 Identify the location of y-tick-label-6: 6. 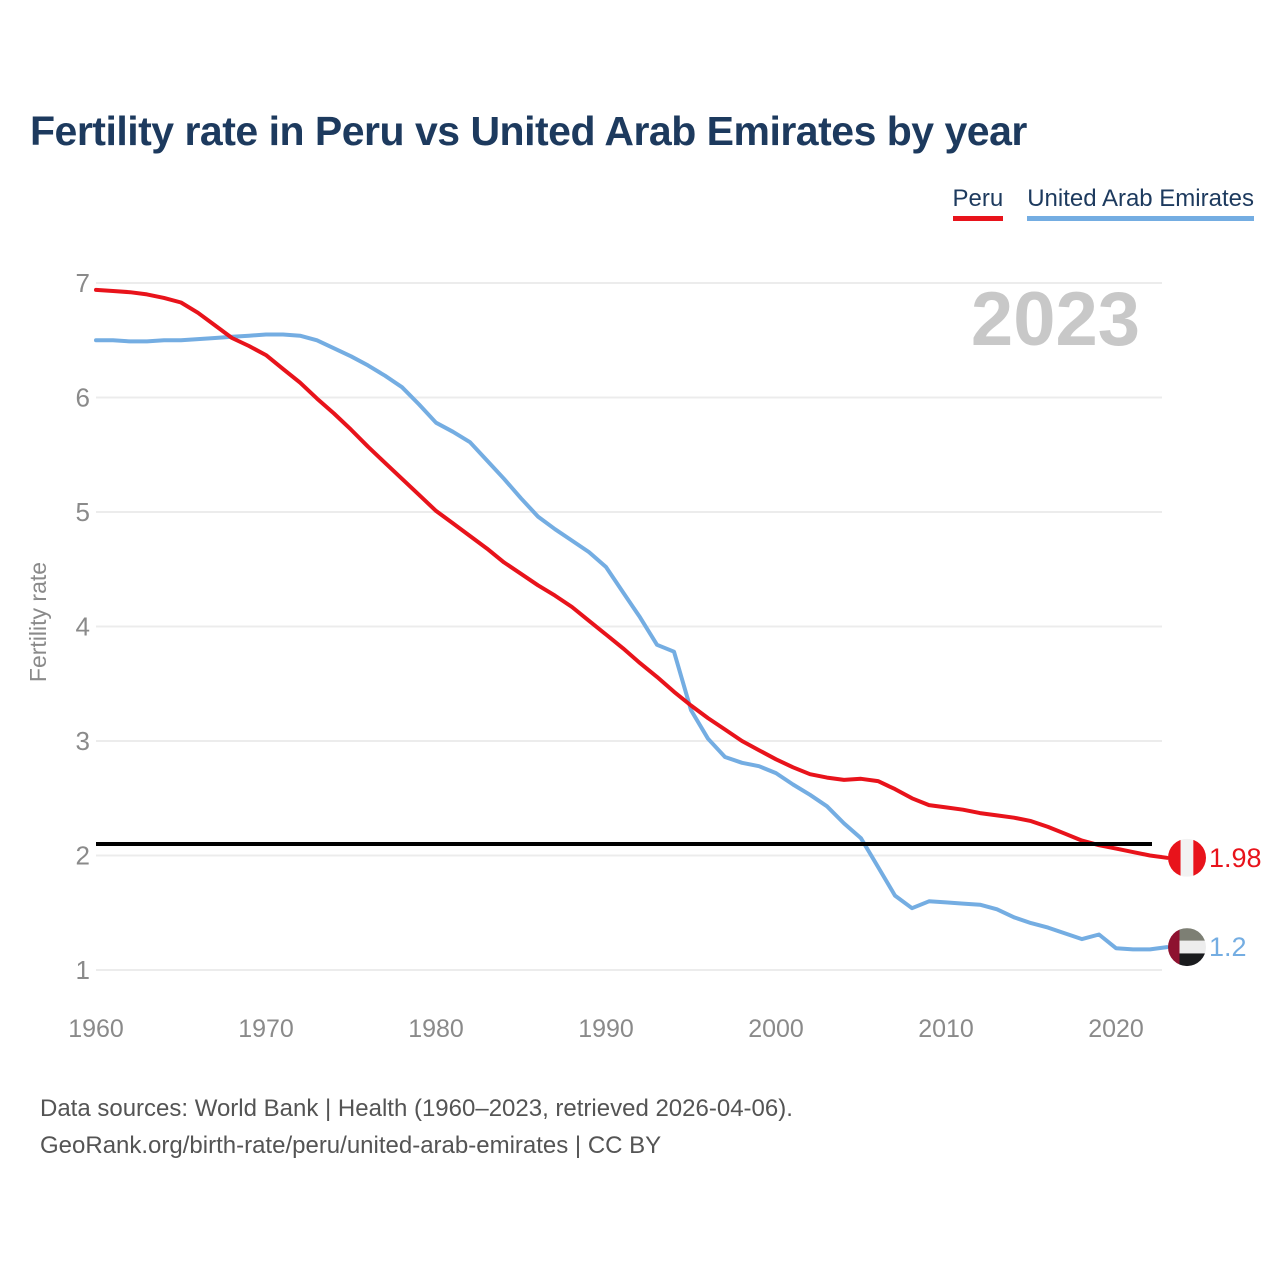
(83, 398).